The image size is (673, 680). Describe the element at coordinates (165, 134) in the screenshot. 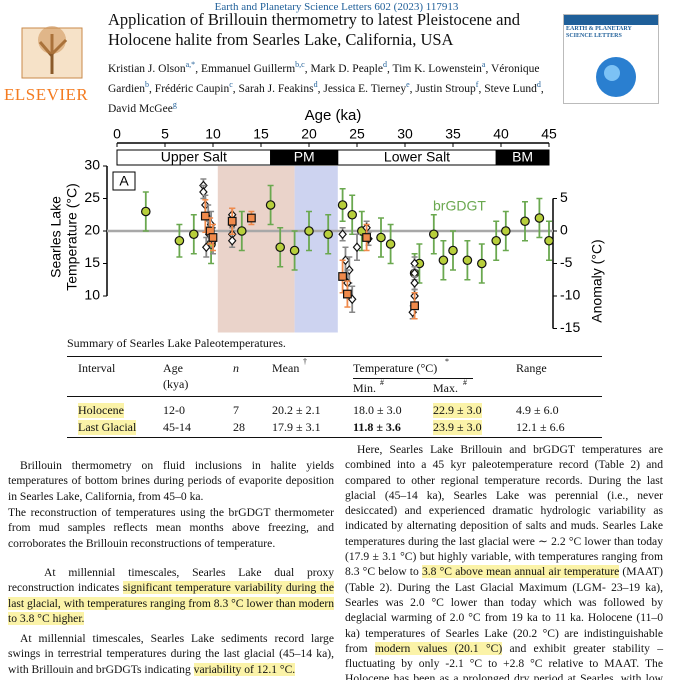

I see `x-tick-label: 5` at that location.